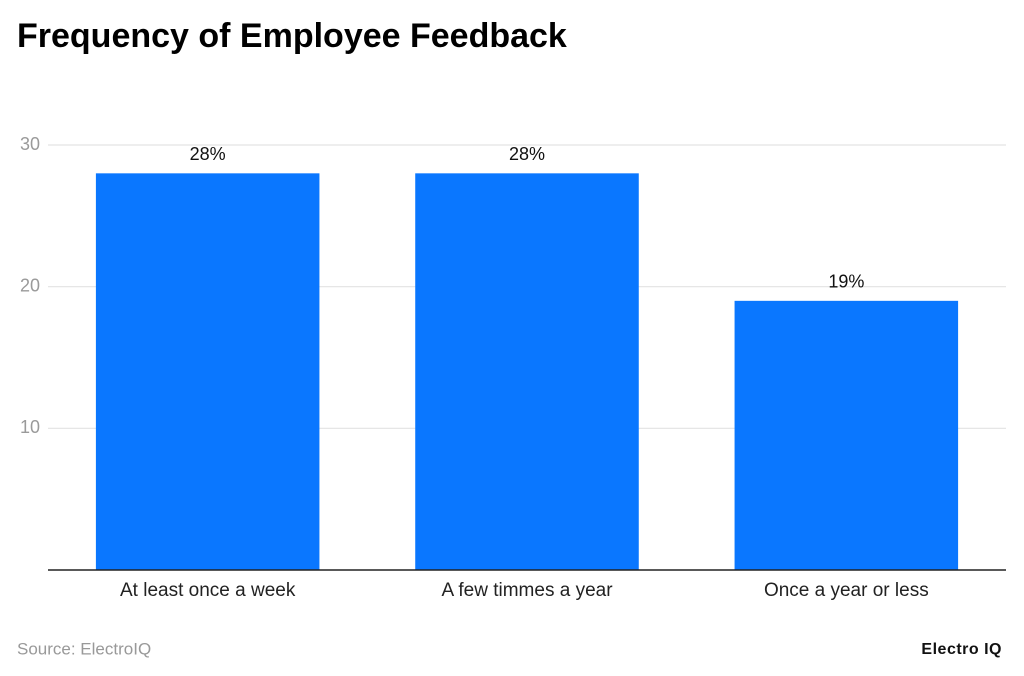 This screenshot has width=1024, height=676. What do you see at coordinates (961, 649) in the screenshot?
I see `brand-logo: Electro IQ` at bounding box center [961, 649].